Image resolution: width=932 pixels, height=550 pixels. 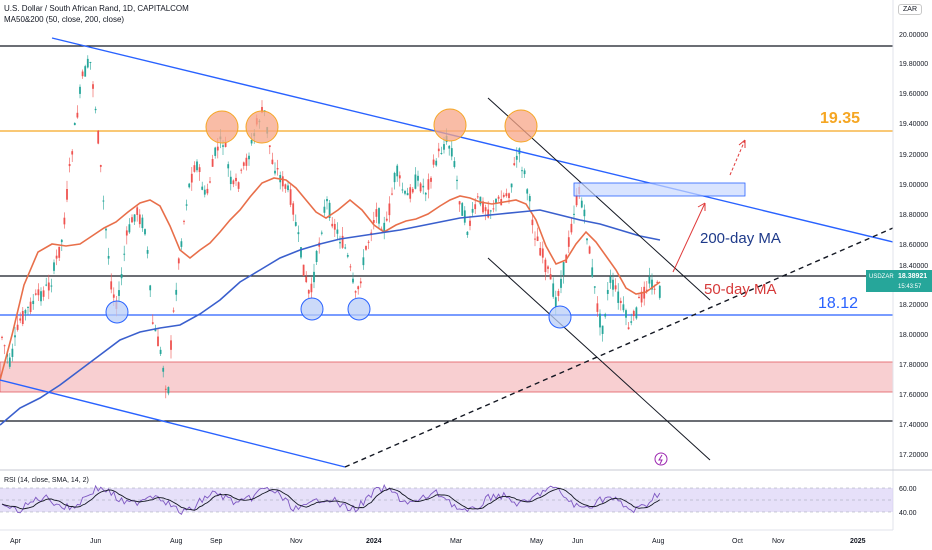 I want to click on price-tick: 17.60000, so click(x=913, y=395).